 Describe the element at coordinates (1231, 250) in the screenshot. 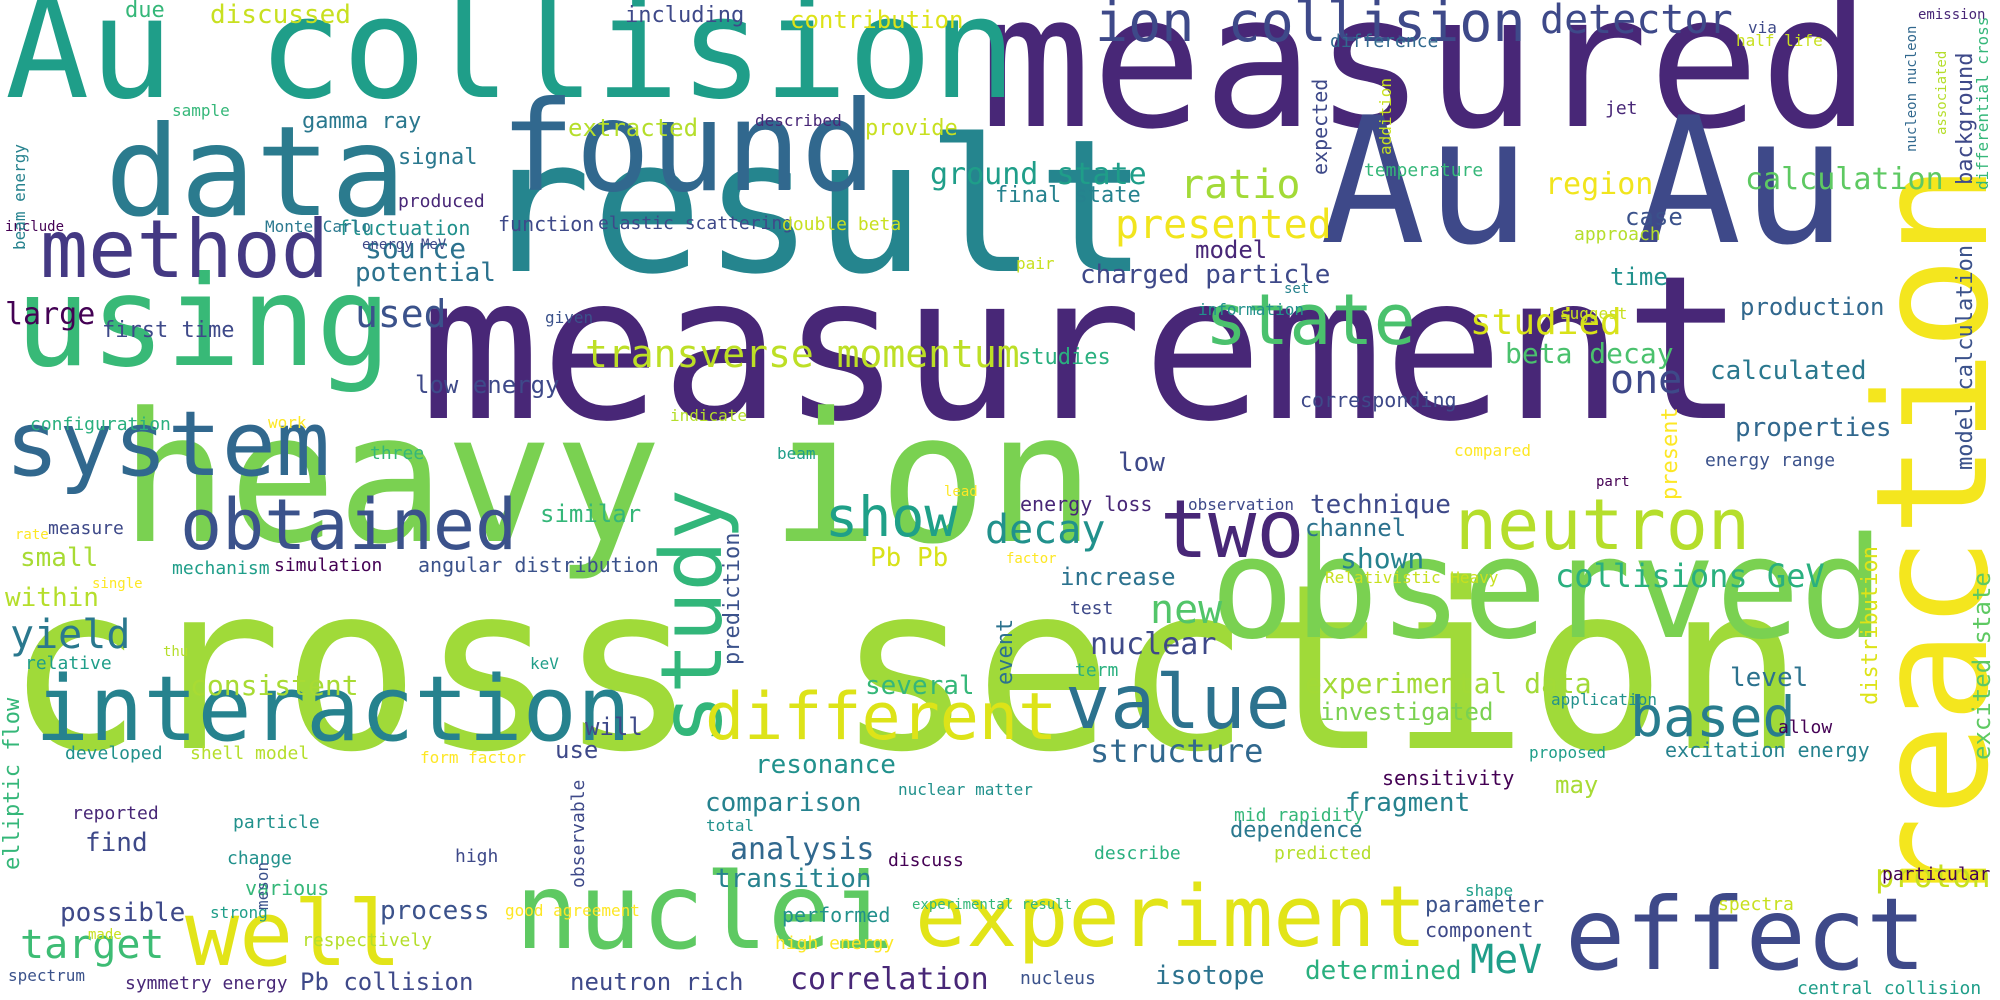

I see `word: model` at that location.